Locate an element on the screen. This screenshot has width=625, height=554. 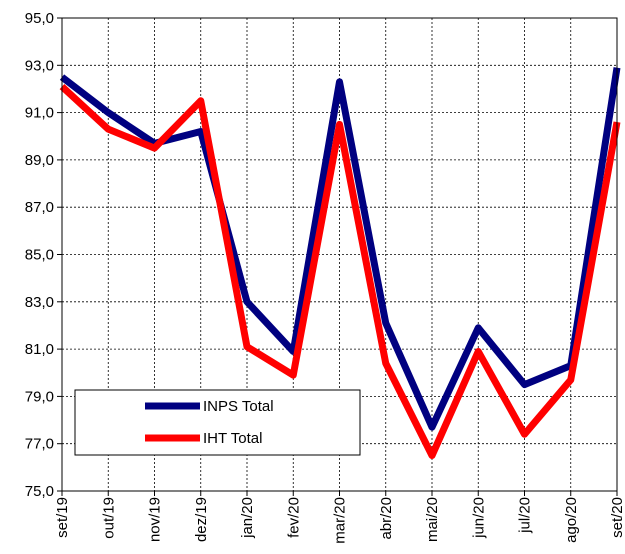
x-tick-label: set/19 is located at coordinates (62, 517).